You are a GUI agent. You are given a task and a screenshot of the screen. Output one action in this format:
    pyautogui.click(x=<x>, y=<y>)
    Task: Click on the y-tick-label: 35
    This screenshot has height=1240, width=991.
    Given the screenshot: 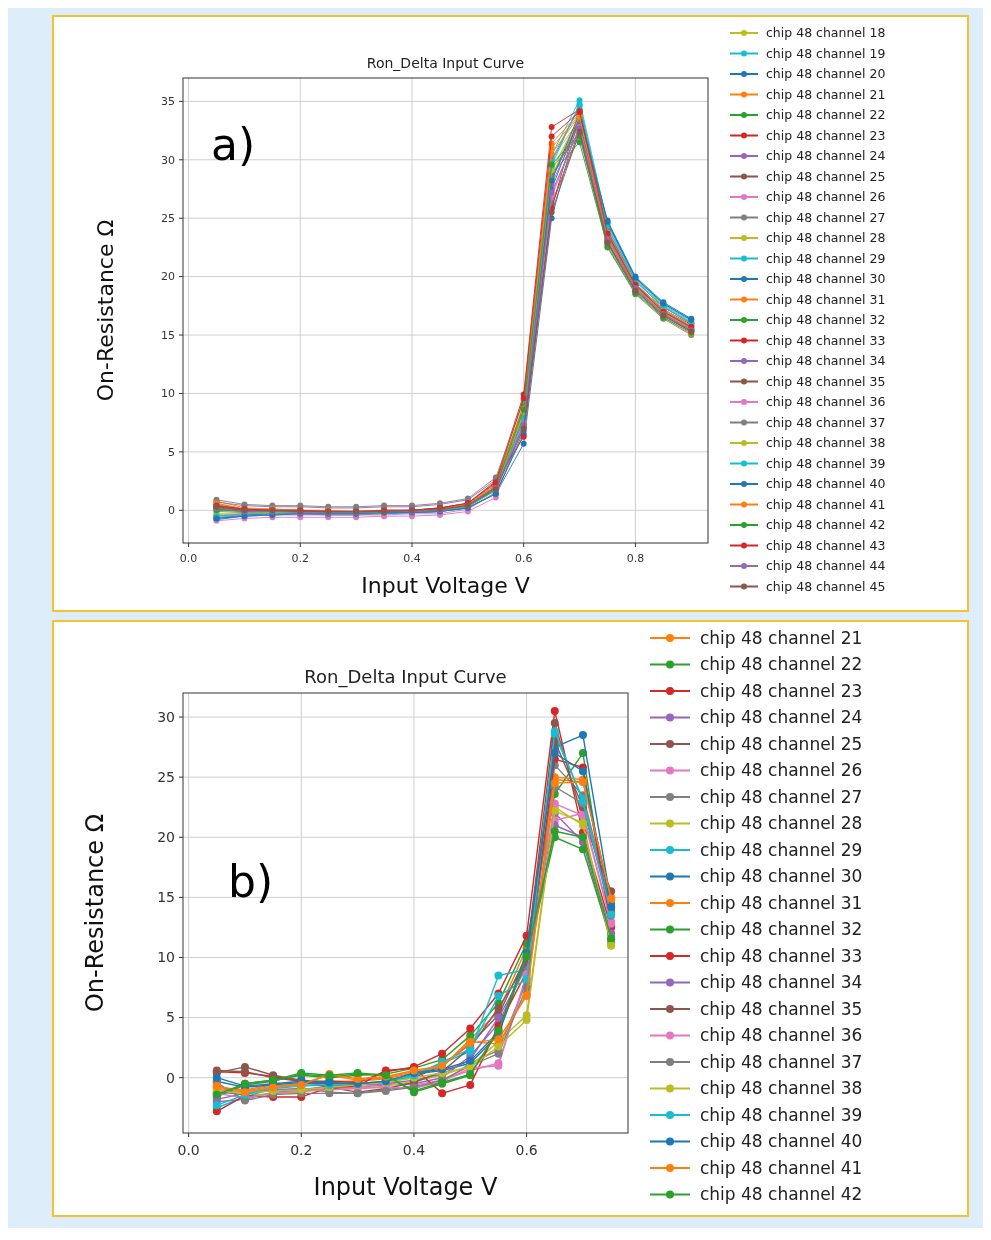 What is the action you would take?
    pyautogui.click(x=168, y=102)
    